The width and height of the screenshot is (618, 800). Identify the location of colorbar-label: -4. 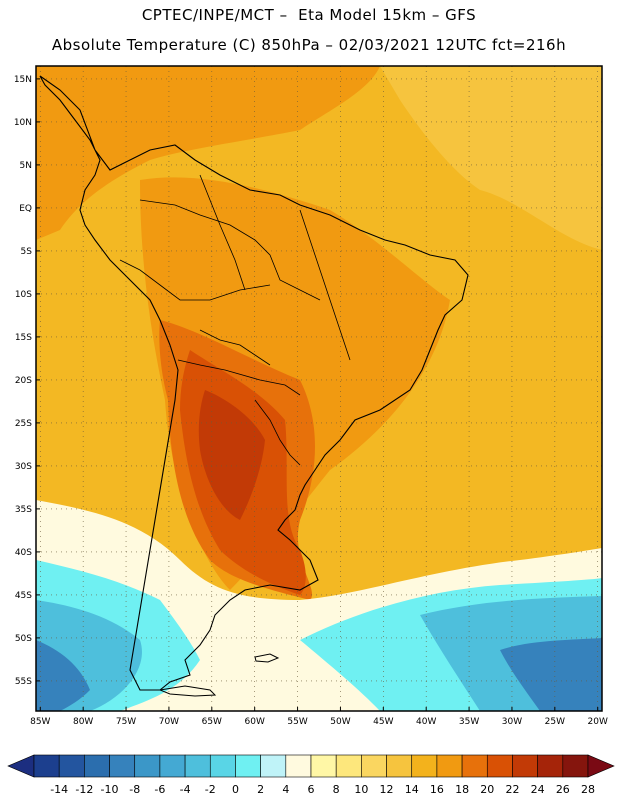
(185, 789).